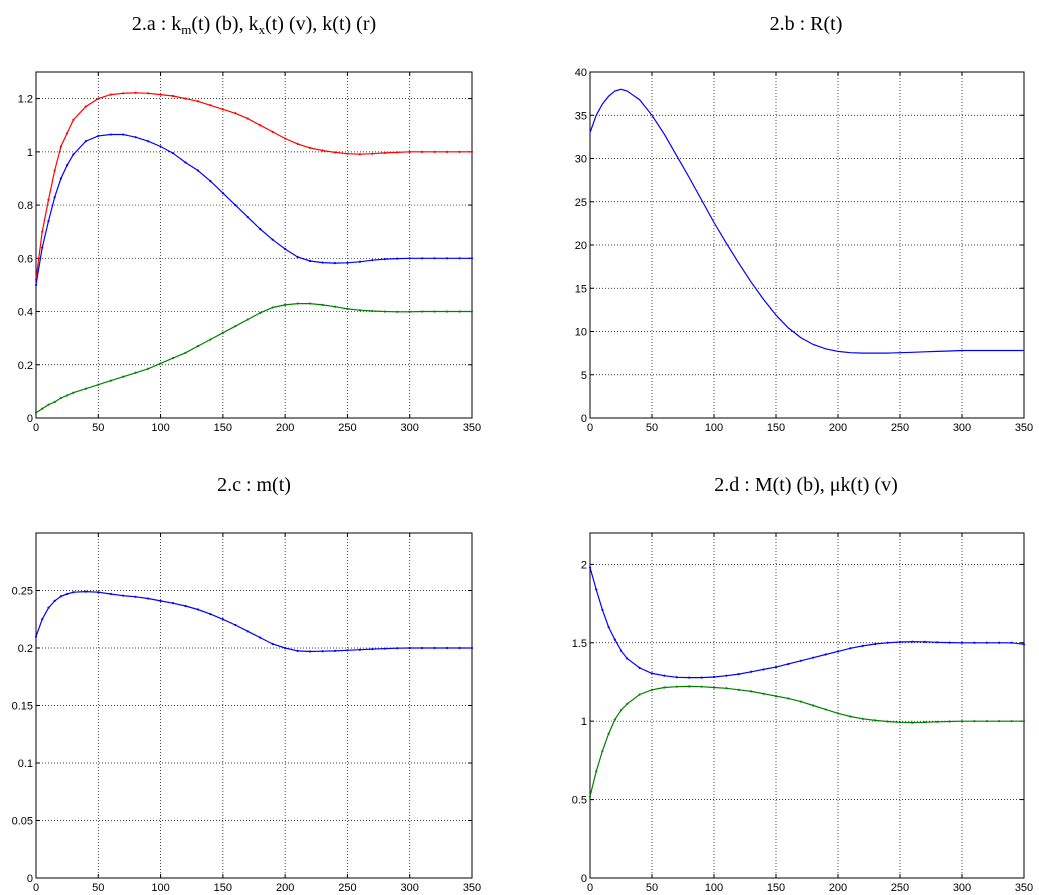 The image size is (1039, 895). I want to click on y-tick-label: 0.2, so click(25, 366).